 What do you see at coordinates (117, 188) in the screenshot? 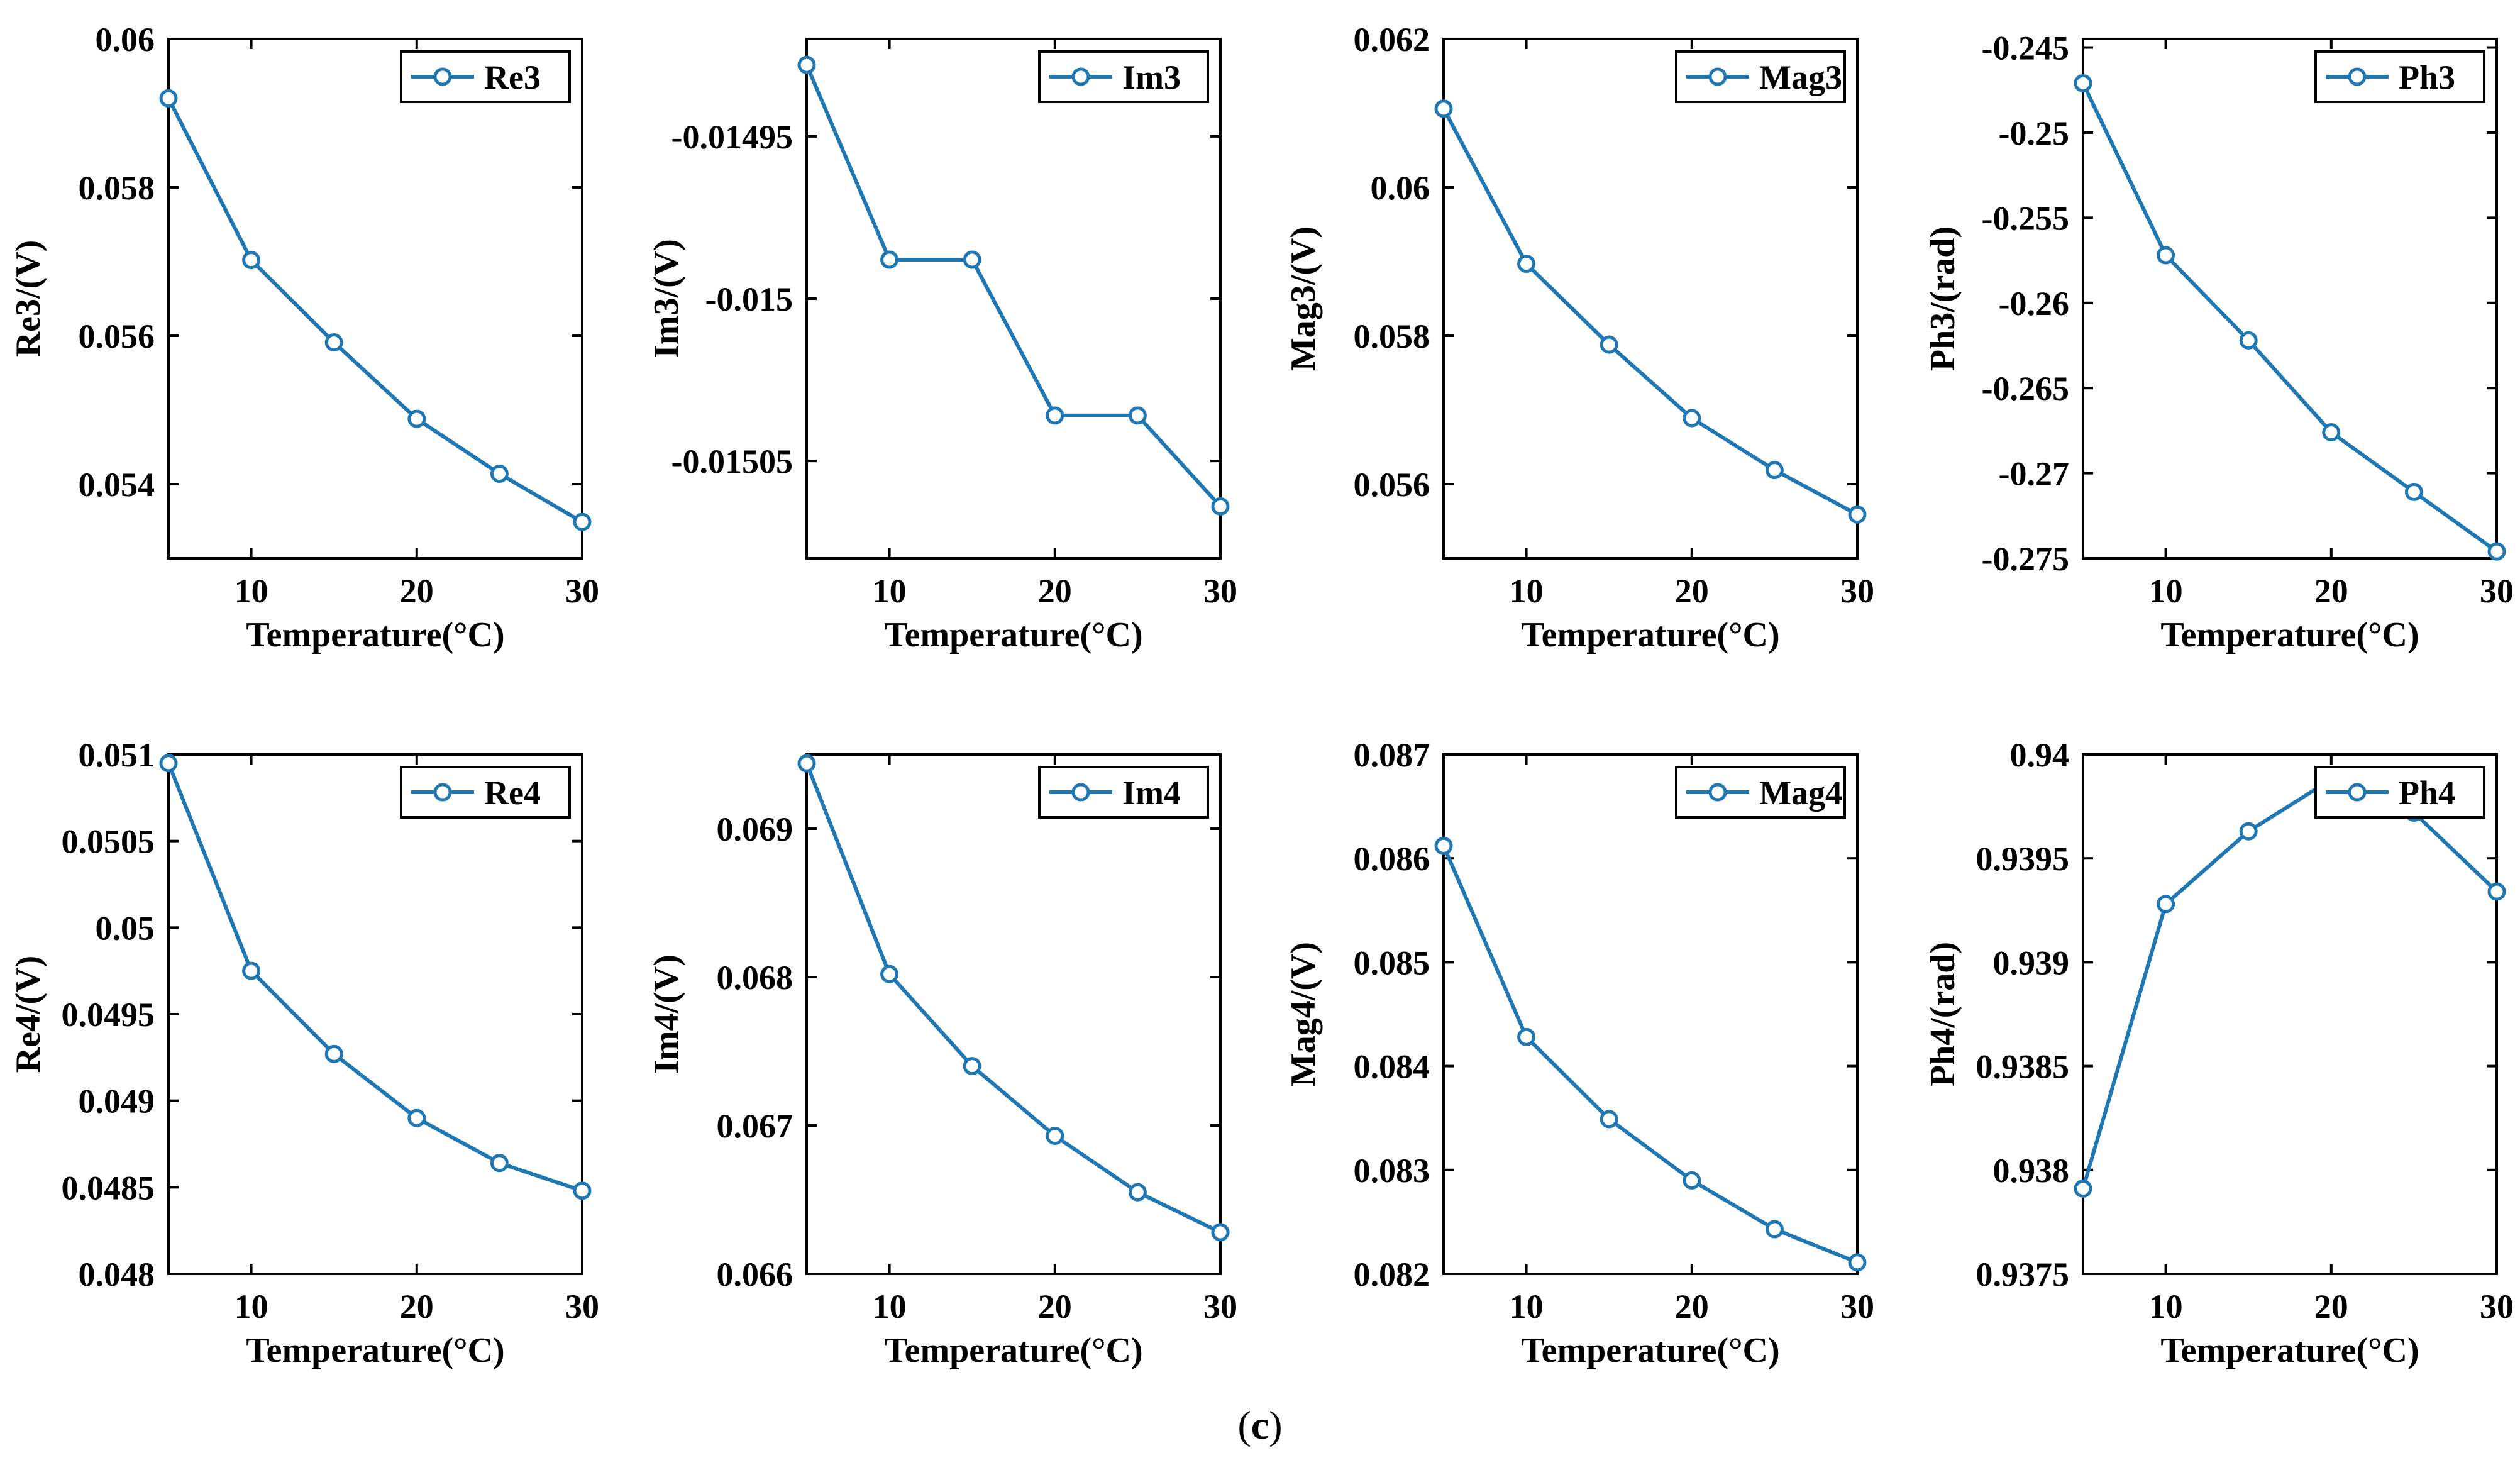
I see `y-tick-label: 0.058` at bounding box center [117, 188].